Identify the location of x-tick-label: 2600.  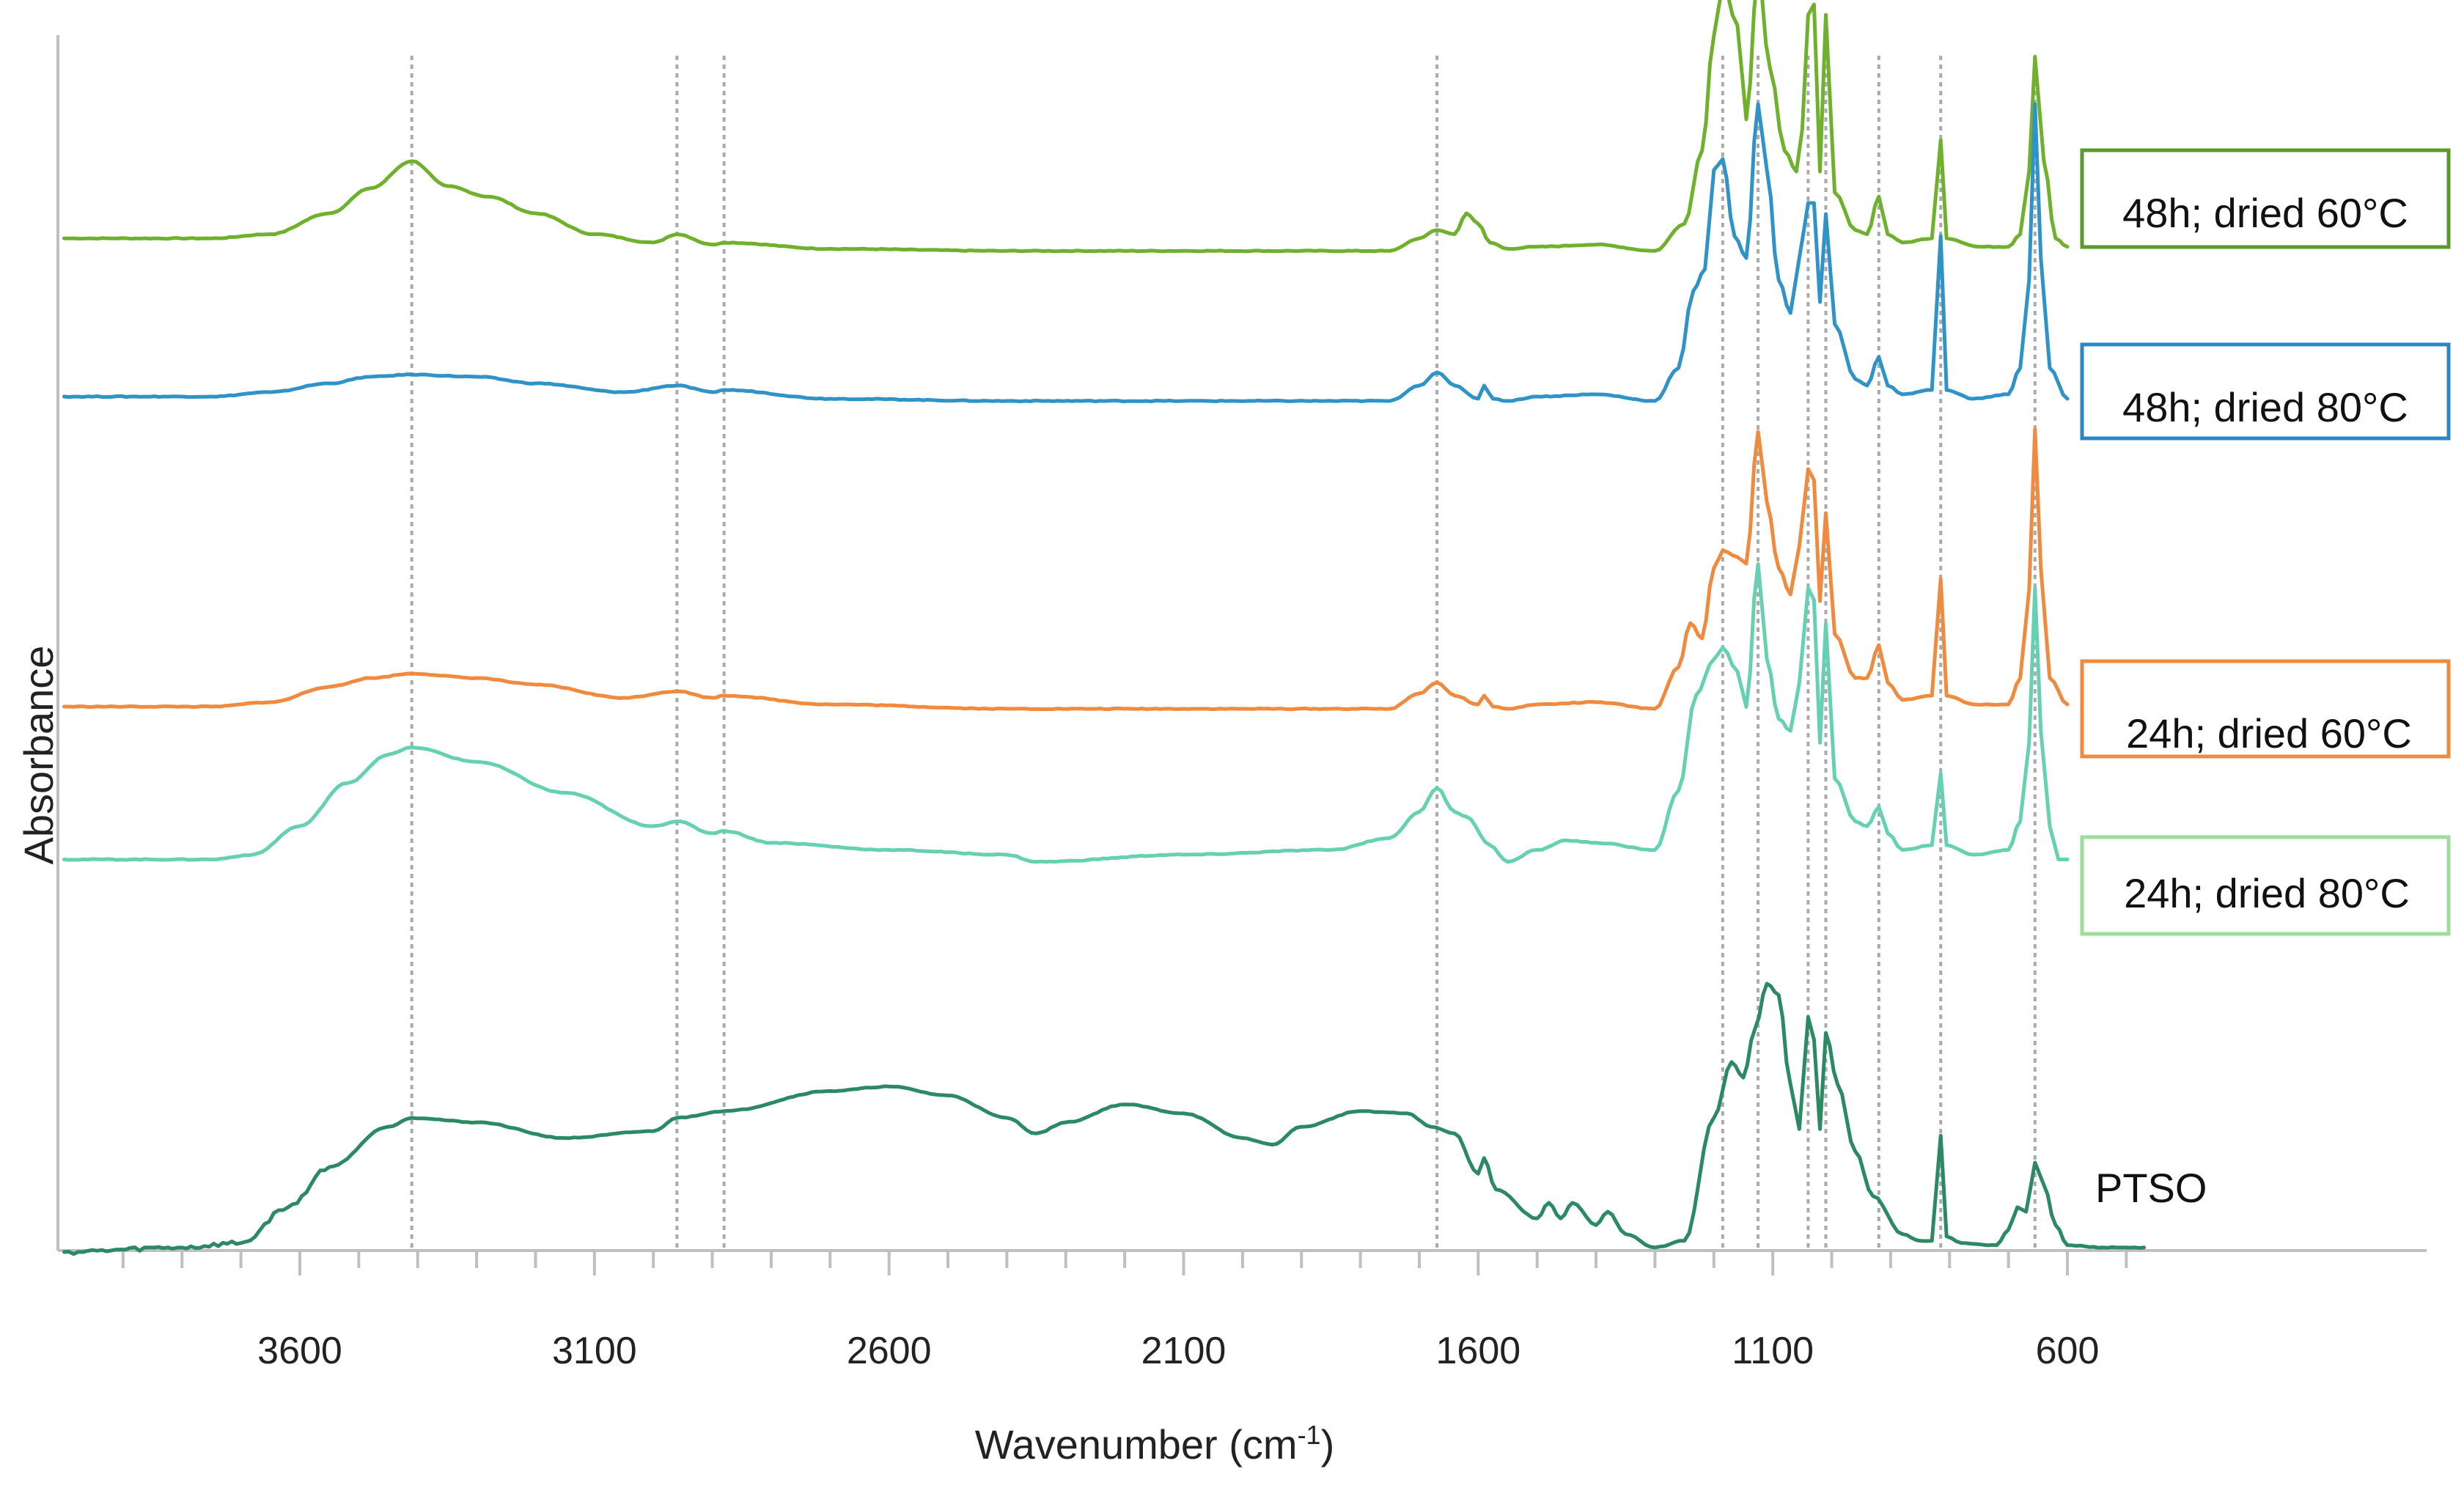
(890, 1351).